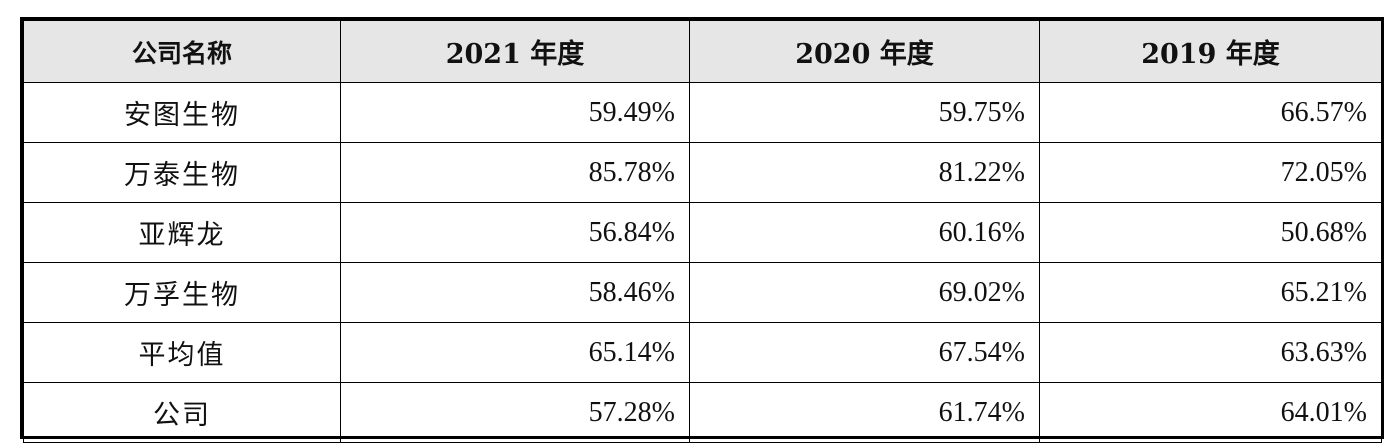  I want to click on company-name-cell: 亚辉龙, so click(182, 232).